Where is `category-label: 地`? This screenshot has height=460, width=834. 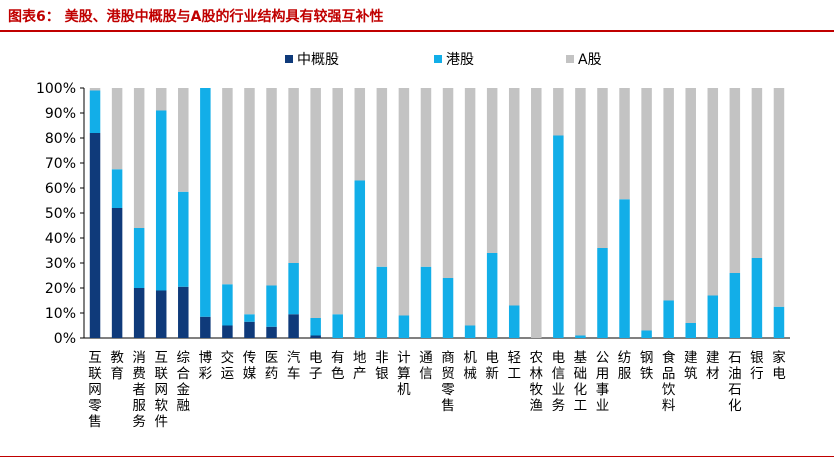 category-label: 地 is located at coordinates (360, 358).